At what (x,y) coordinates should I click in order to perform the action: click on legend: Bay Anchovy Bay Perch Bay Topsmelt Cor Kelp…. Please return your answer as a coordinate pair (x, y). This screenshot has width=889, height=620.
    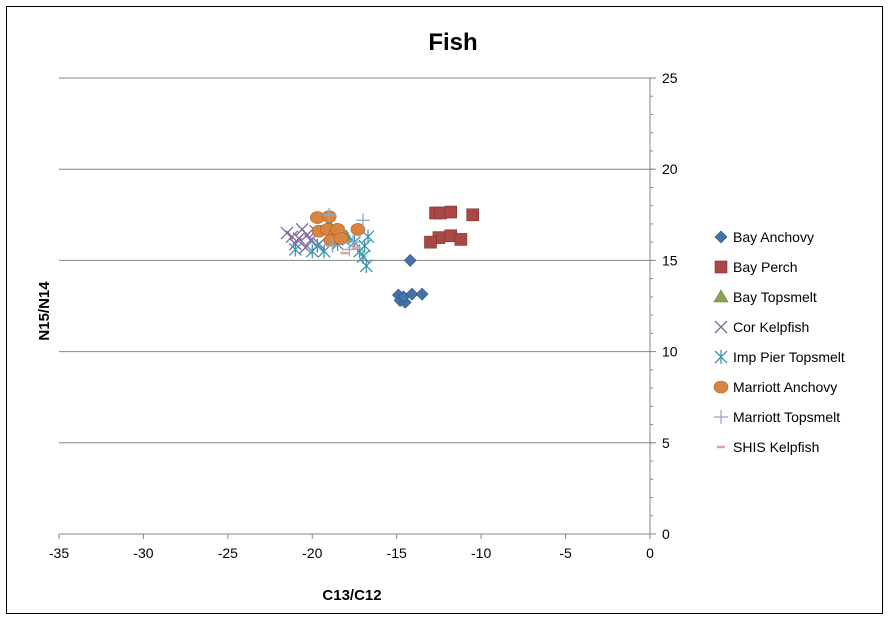
    Looking at the image, I should click on (779, 342).